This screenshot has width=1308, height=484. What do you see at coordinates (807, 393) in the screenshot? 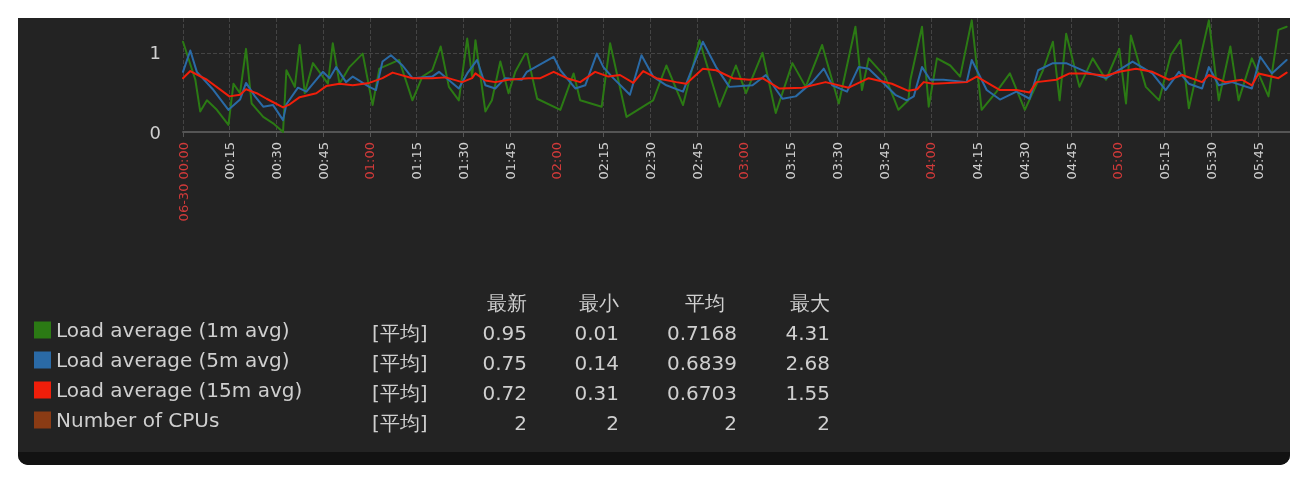
I see `text: 1.55` at bounding box center [807, 393].